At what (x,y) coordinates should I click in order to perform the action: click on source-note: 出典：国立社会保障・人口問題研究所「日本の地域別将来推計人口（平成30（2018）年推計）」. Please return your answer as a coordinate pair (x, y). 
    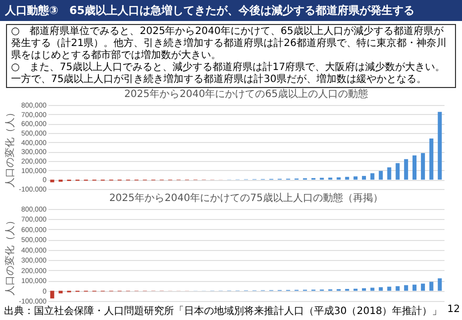
    Looking at the image, I should click on (223, 311).